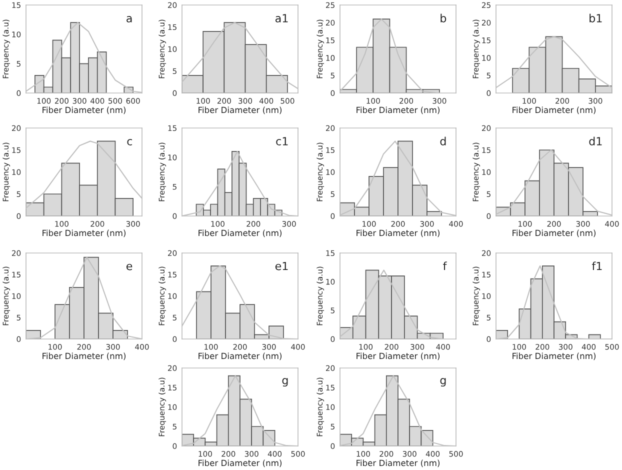  I want to click on annotation: a, so click(129, 19).